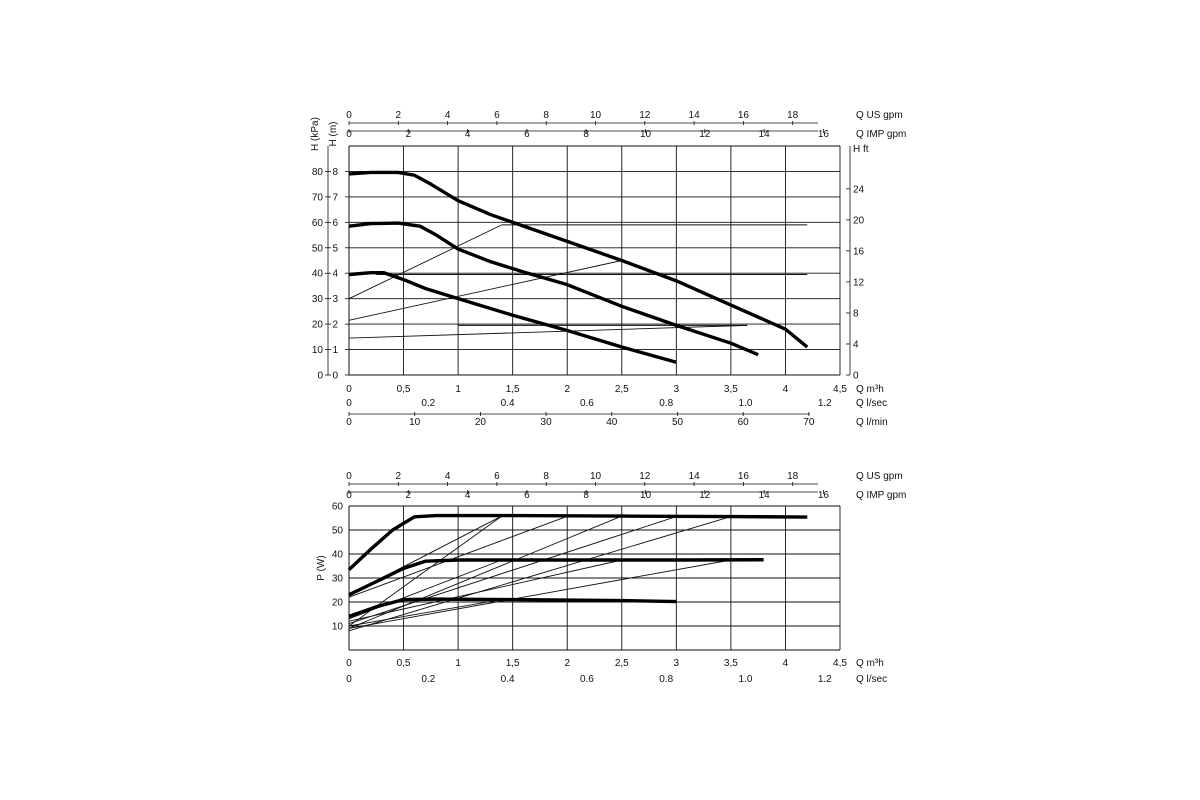 This screenshot has height=800, width=1200. What do you see at coordinates (333, 134) in the screenshot?
I see `y-axis-title: H (m)` at bounding box center [333, 134].